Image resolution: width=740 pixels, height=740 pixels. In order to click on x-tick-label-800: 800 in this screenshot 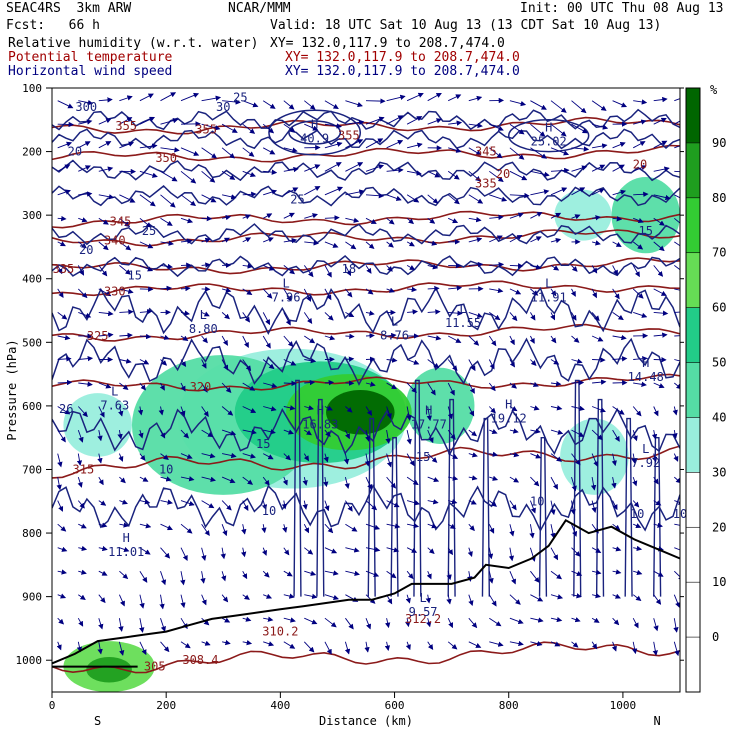, I will do `click(509, 705)`.